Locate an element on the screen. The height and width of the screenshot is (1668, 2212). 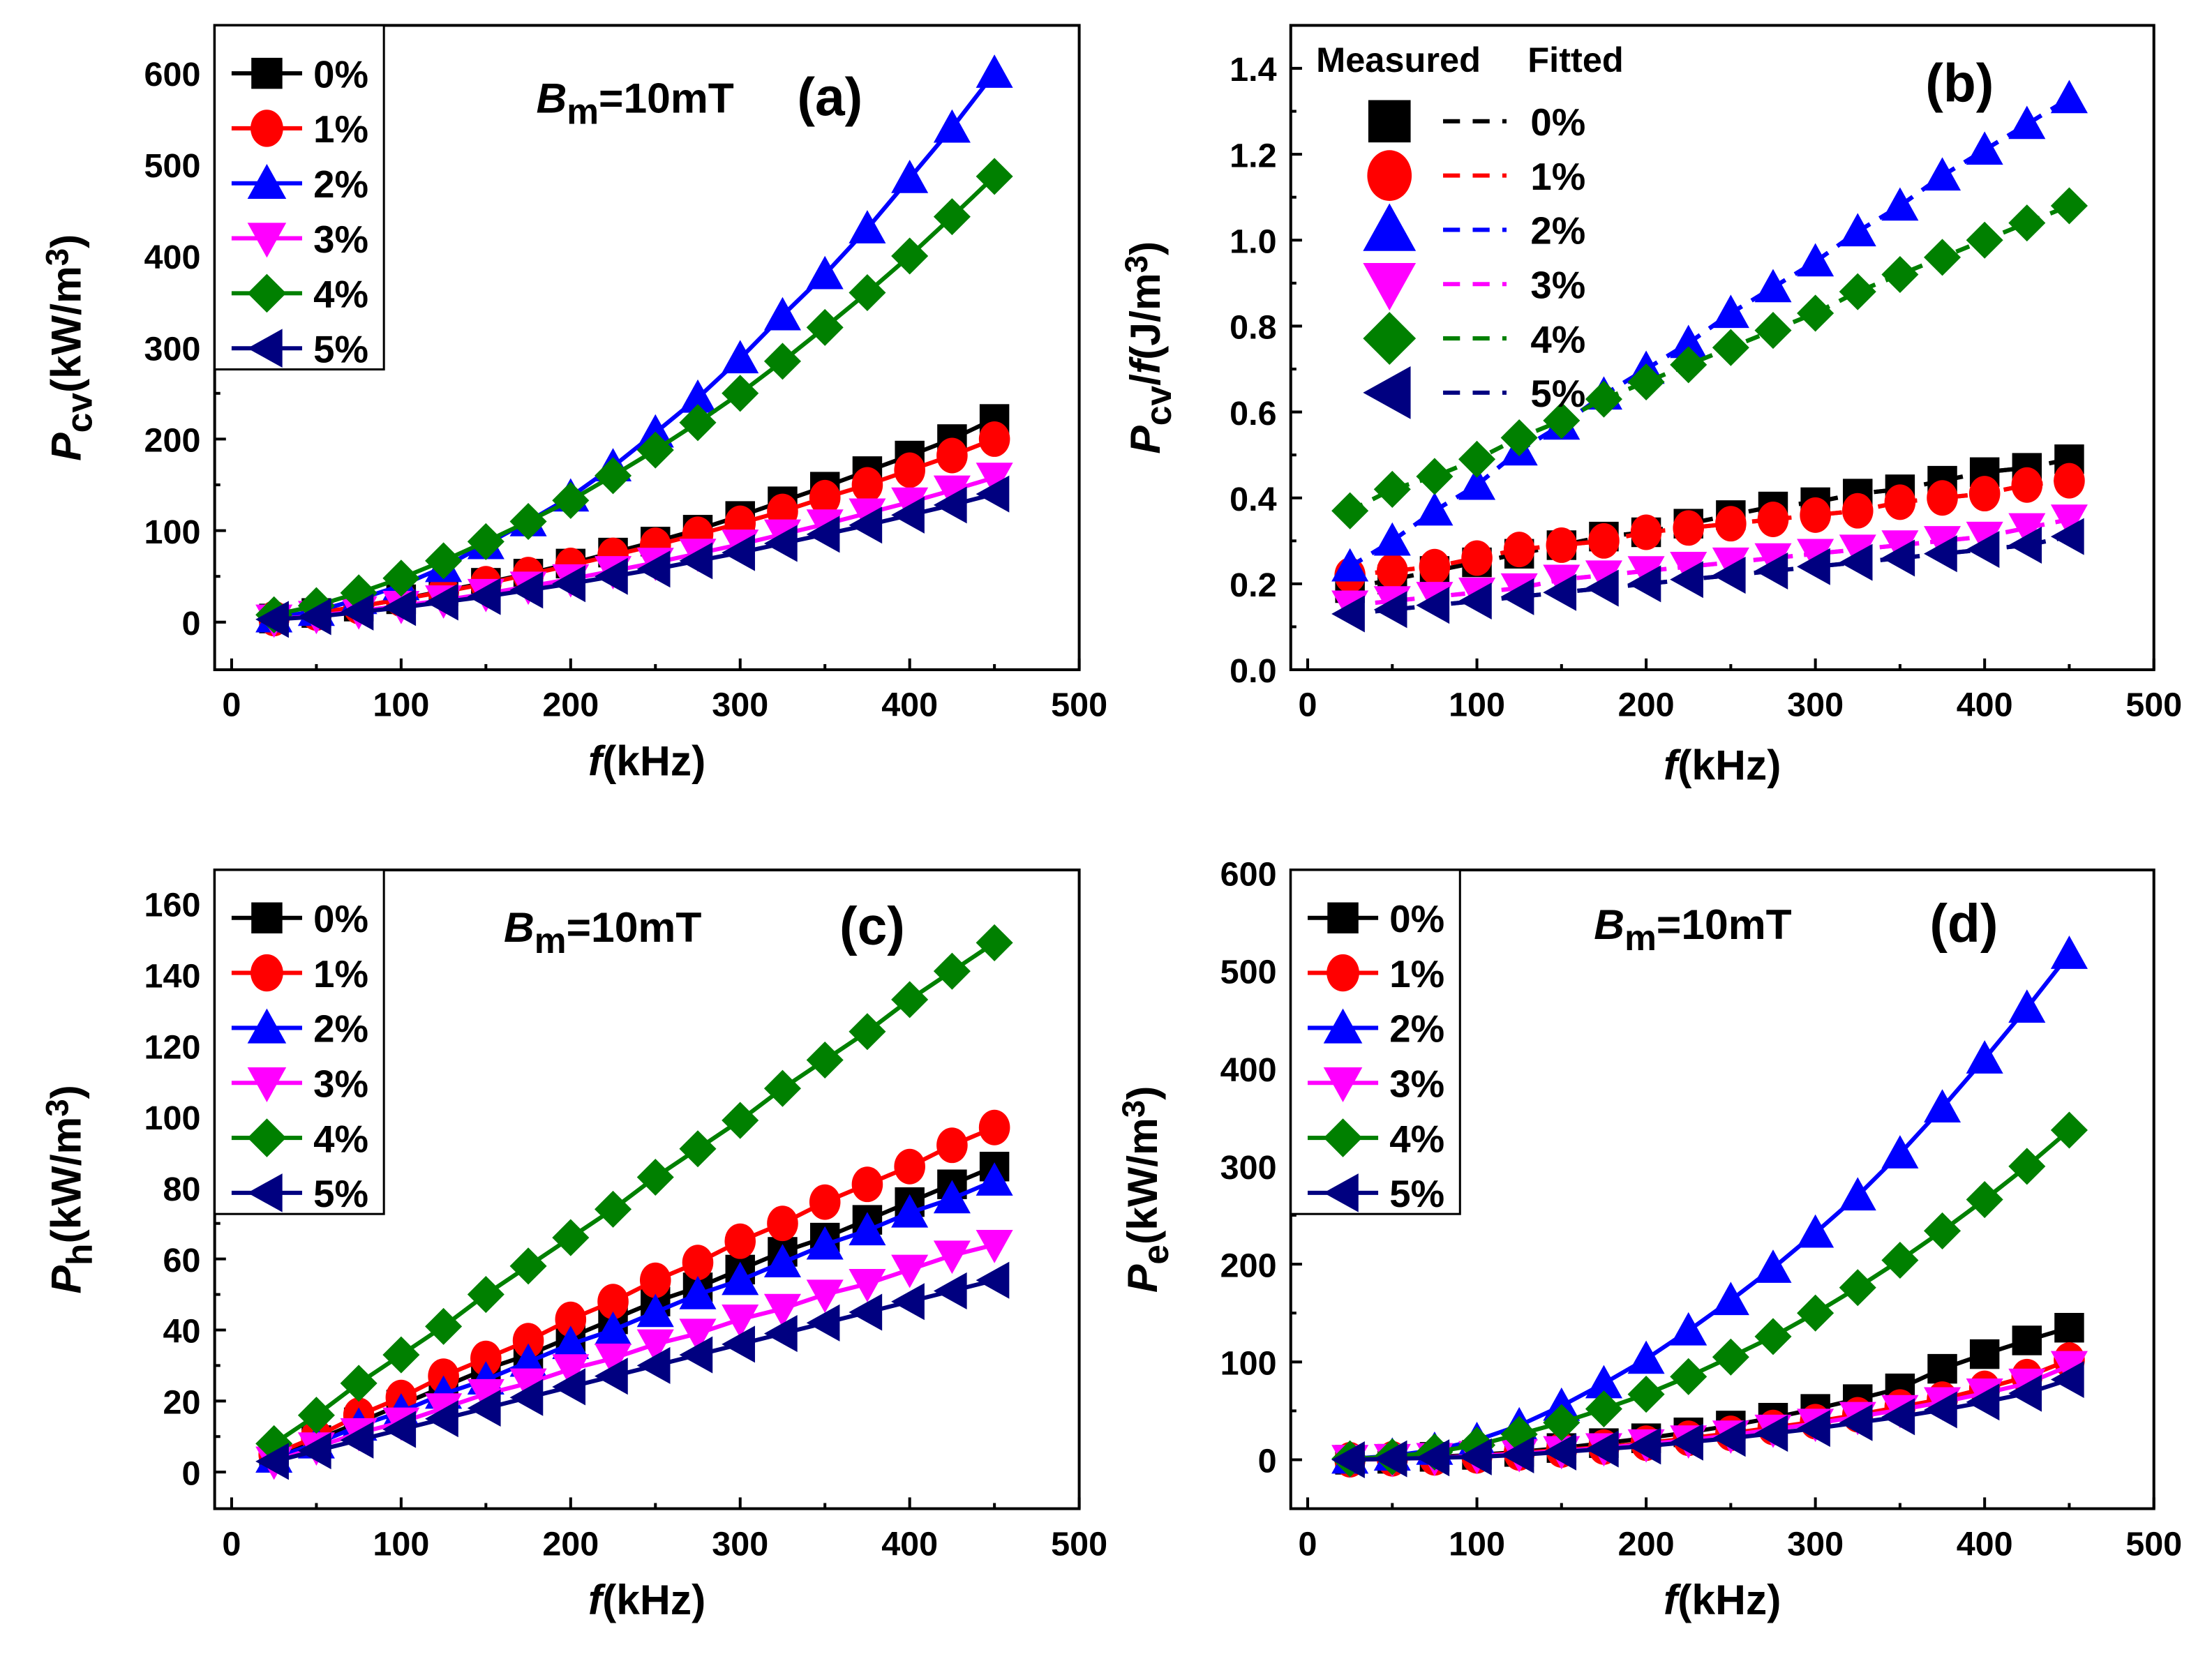
y-tick-label: 0.6 is located at coordinates (1253, 414).